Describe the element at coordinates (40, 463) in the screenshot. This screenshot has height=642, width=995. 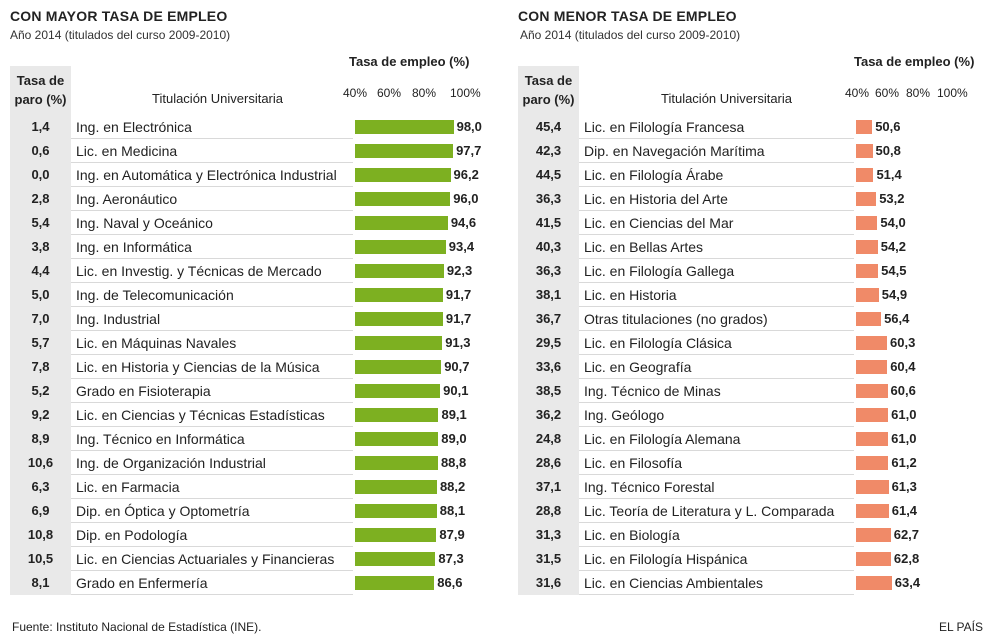
I see `paro-value: 10,6` at that location.